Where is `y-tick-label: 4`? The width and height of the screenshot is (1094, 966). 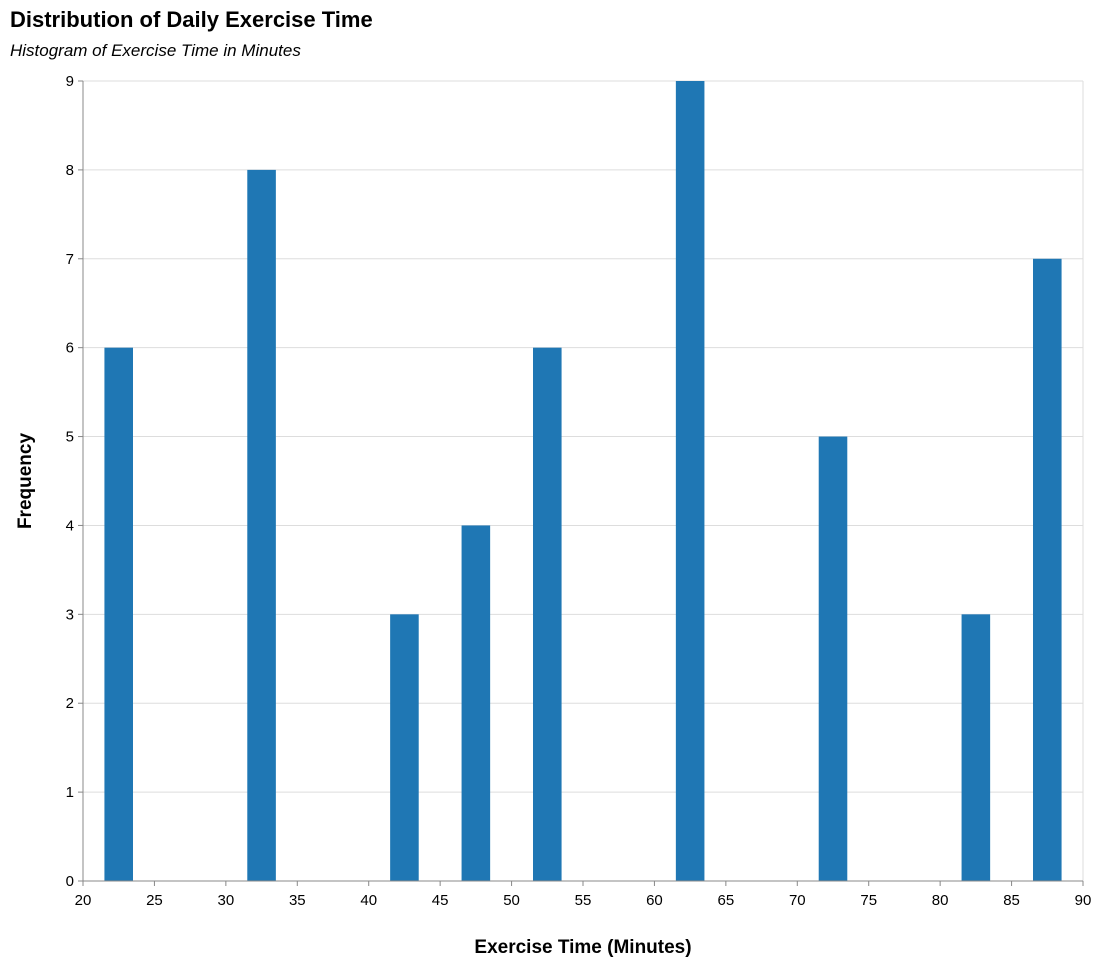 y-tick-label: 4 is located at coordinates (70, 525).